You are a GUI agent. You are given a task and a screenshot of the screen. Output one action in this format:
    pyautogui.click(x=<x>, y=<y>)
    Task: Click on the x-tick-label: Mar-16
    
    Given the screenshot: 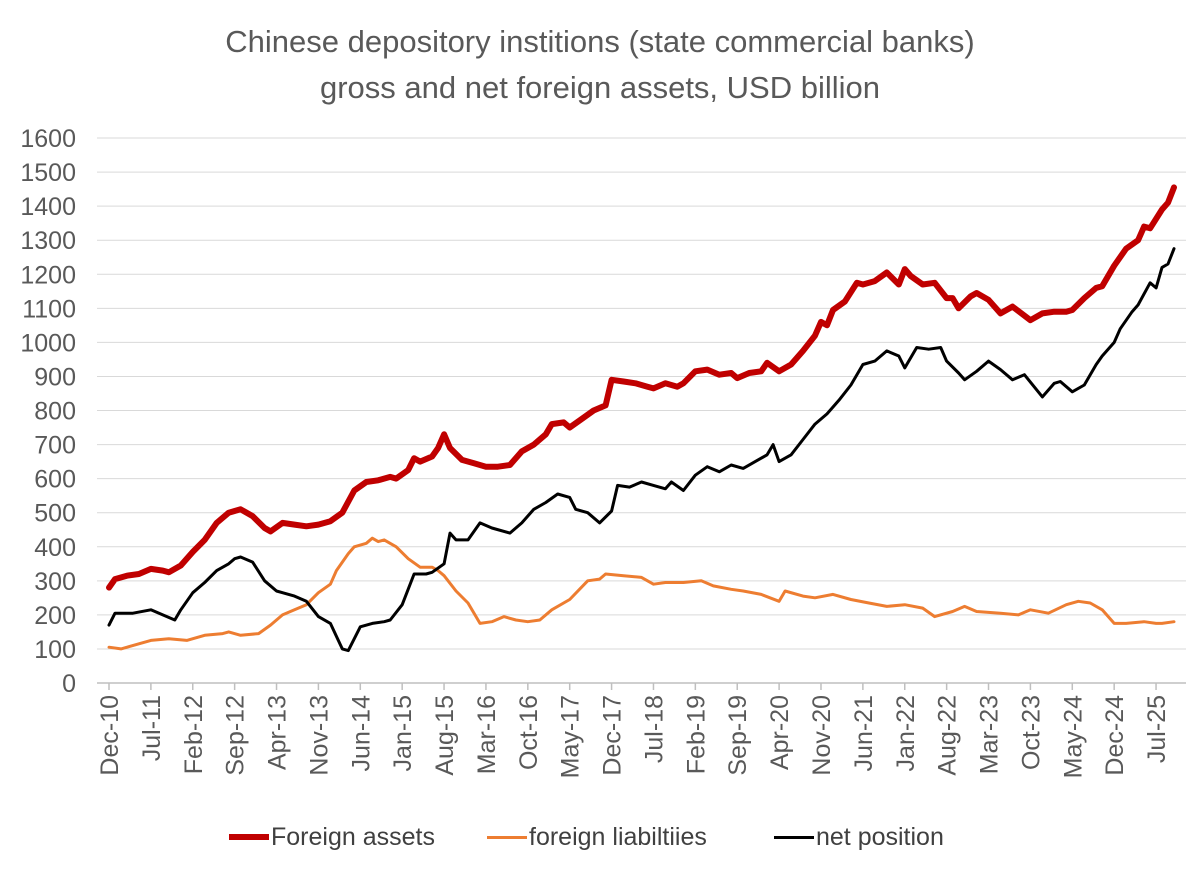 What is the action you would take?
    pyautogui.click(x=487, y=734)
    